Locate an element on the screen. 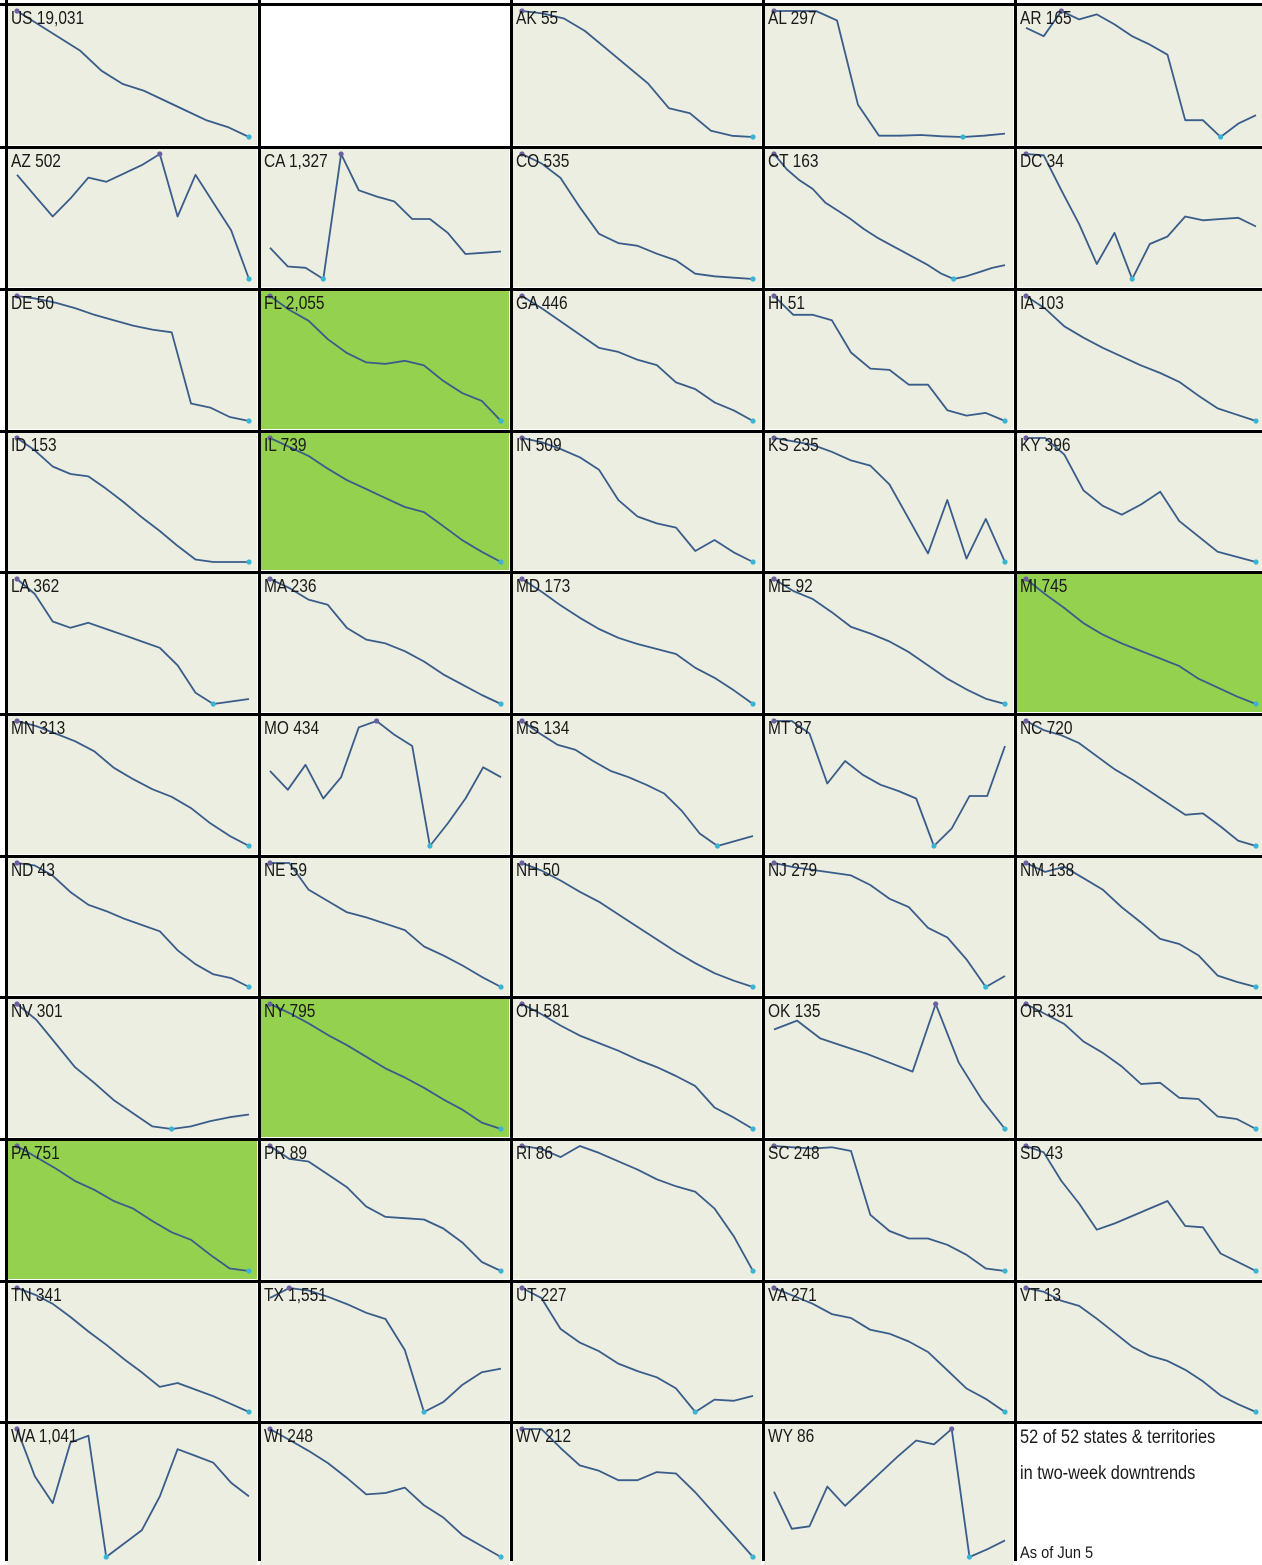 Image resolution: width=1262 pixels, height=1565 pixels. series-line-or is located at coordinates (1141, 1066).